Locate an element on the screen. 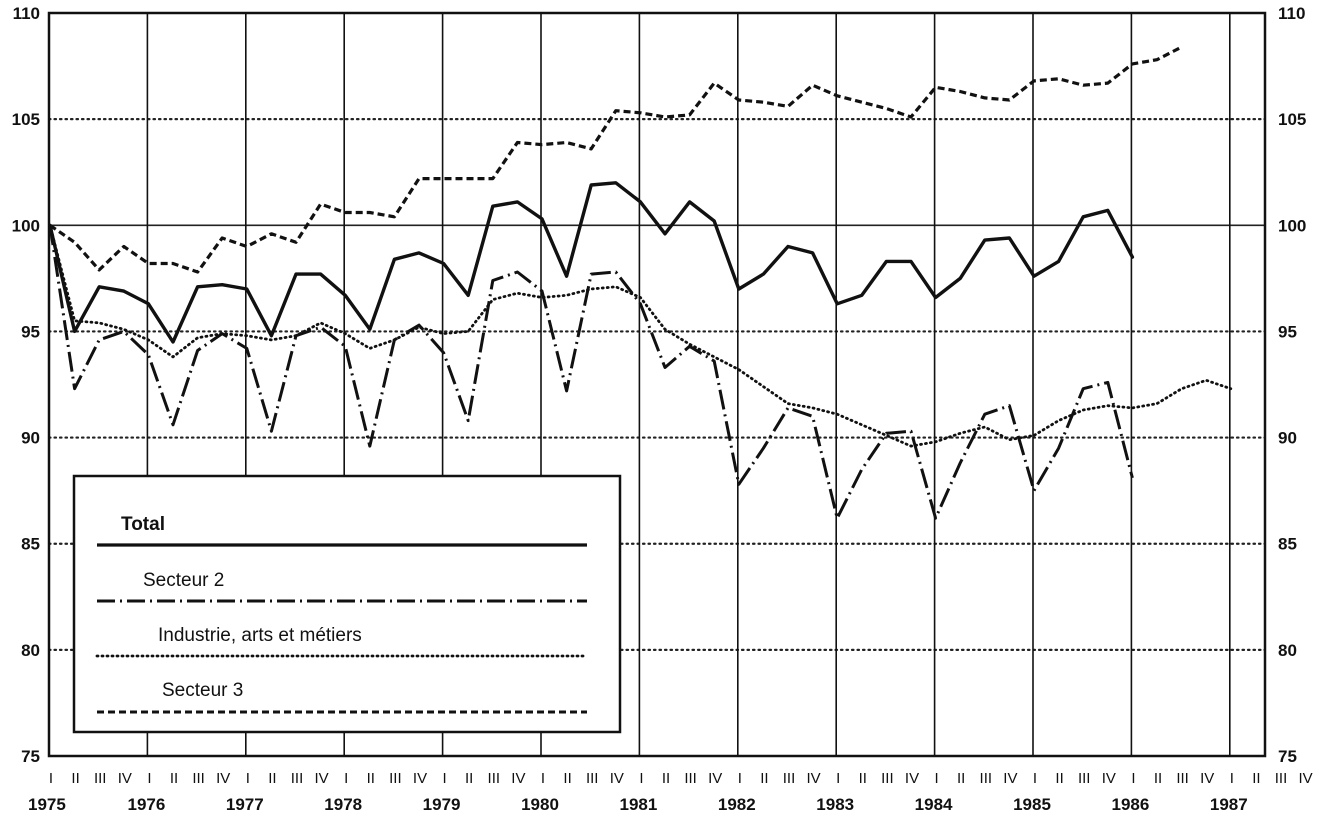  y-tick-right-80: 80 is located at coordinates (1287, 650).